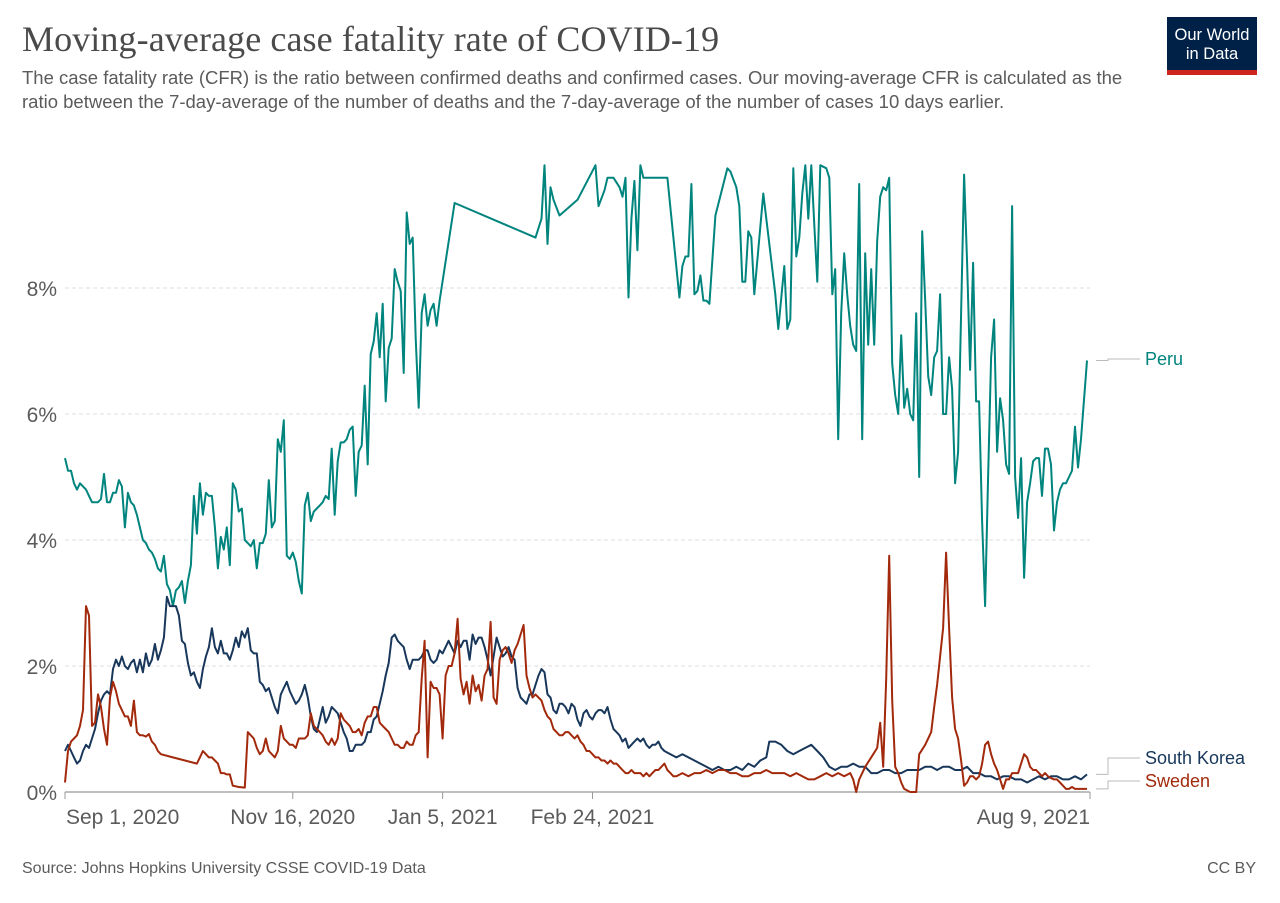 The height and width of the screenshot is (903, 1280). What do you see at coordinates (1231, 868) in the screenshot?
I see `license-link: CC BY` at bounding box center [1231, 868].